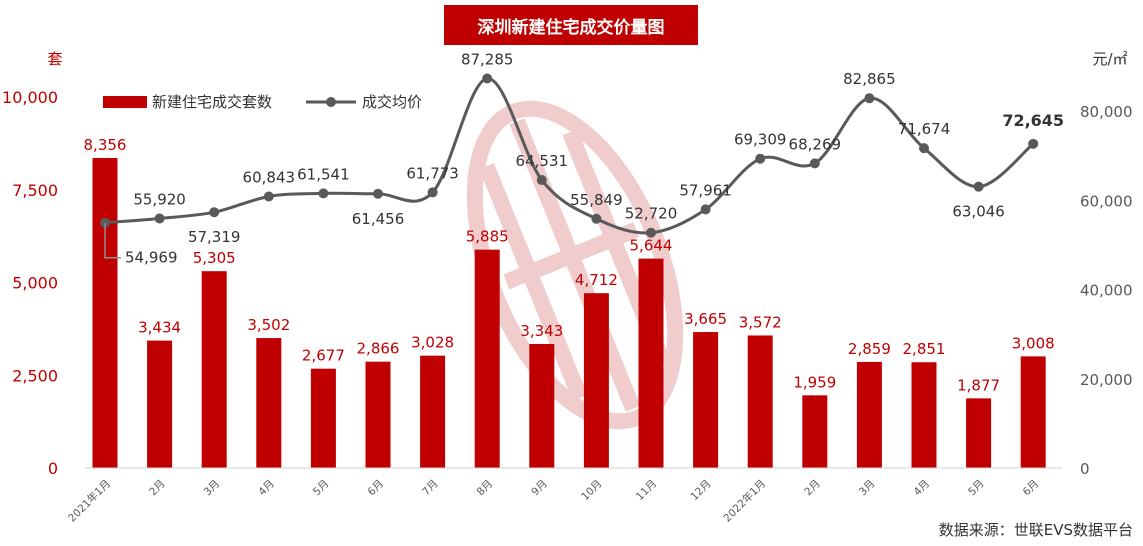 This screenshot has height=546, width=1143. Describe the element at coordinates (125, 102) in the screenshot. I see `legend-bar-swatch` at that location.